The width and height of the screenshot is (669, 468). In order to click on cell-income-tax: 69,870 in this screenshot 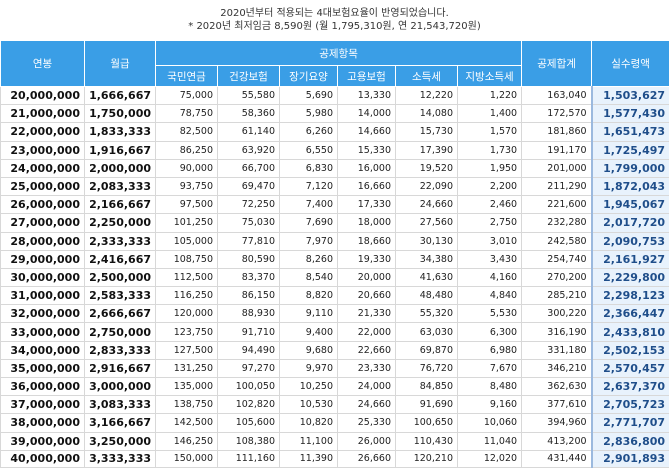, I will do `click(427, 350)`.